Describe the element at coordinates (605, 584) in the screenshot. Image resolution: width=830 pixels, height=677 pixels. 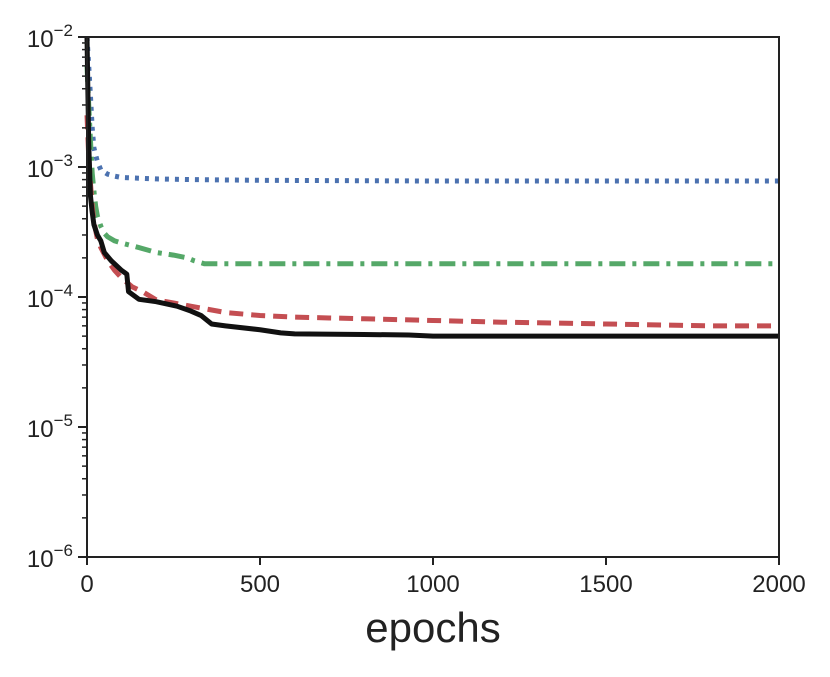
I see `x-tick-label: 1500` at that location.